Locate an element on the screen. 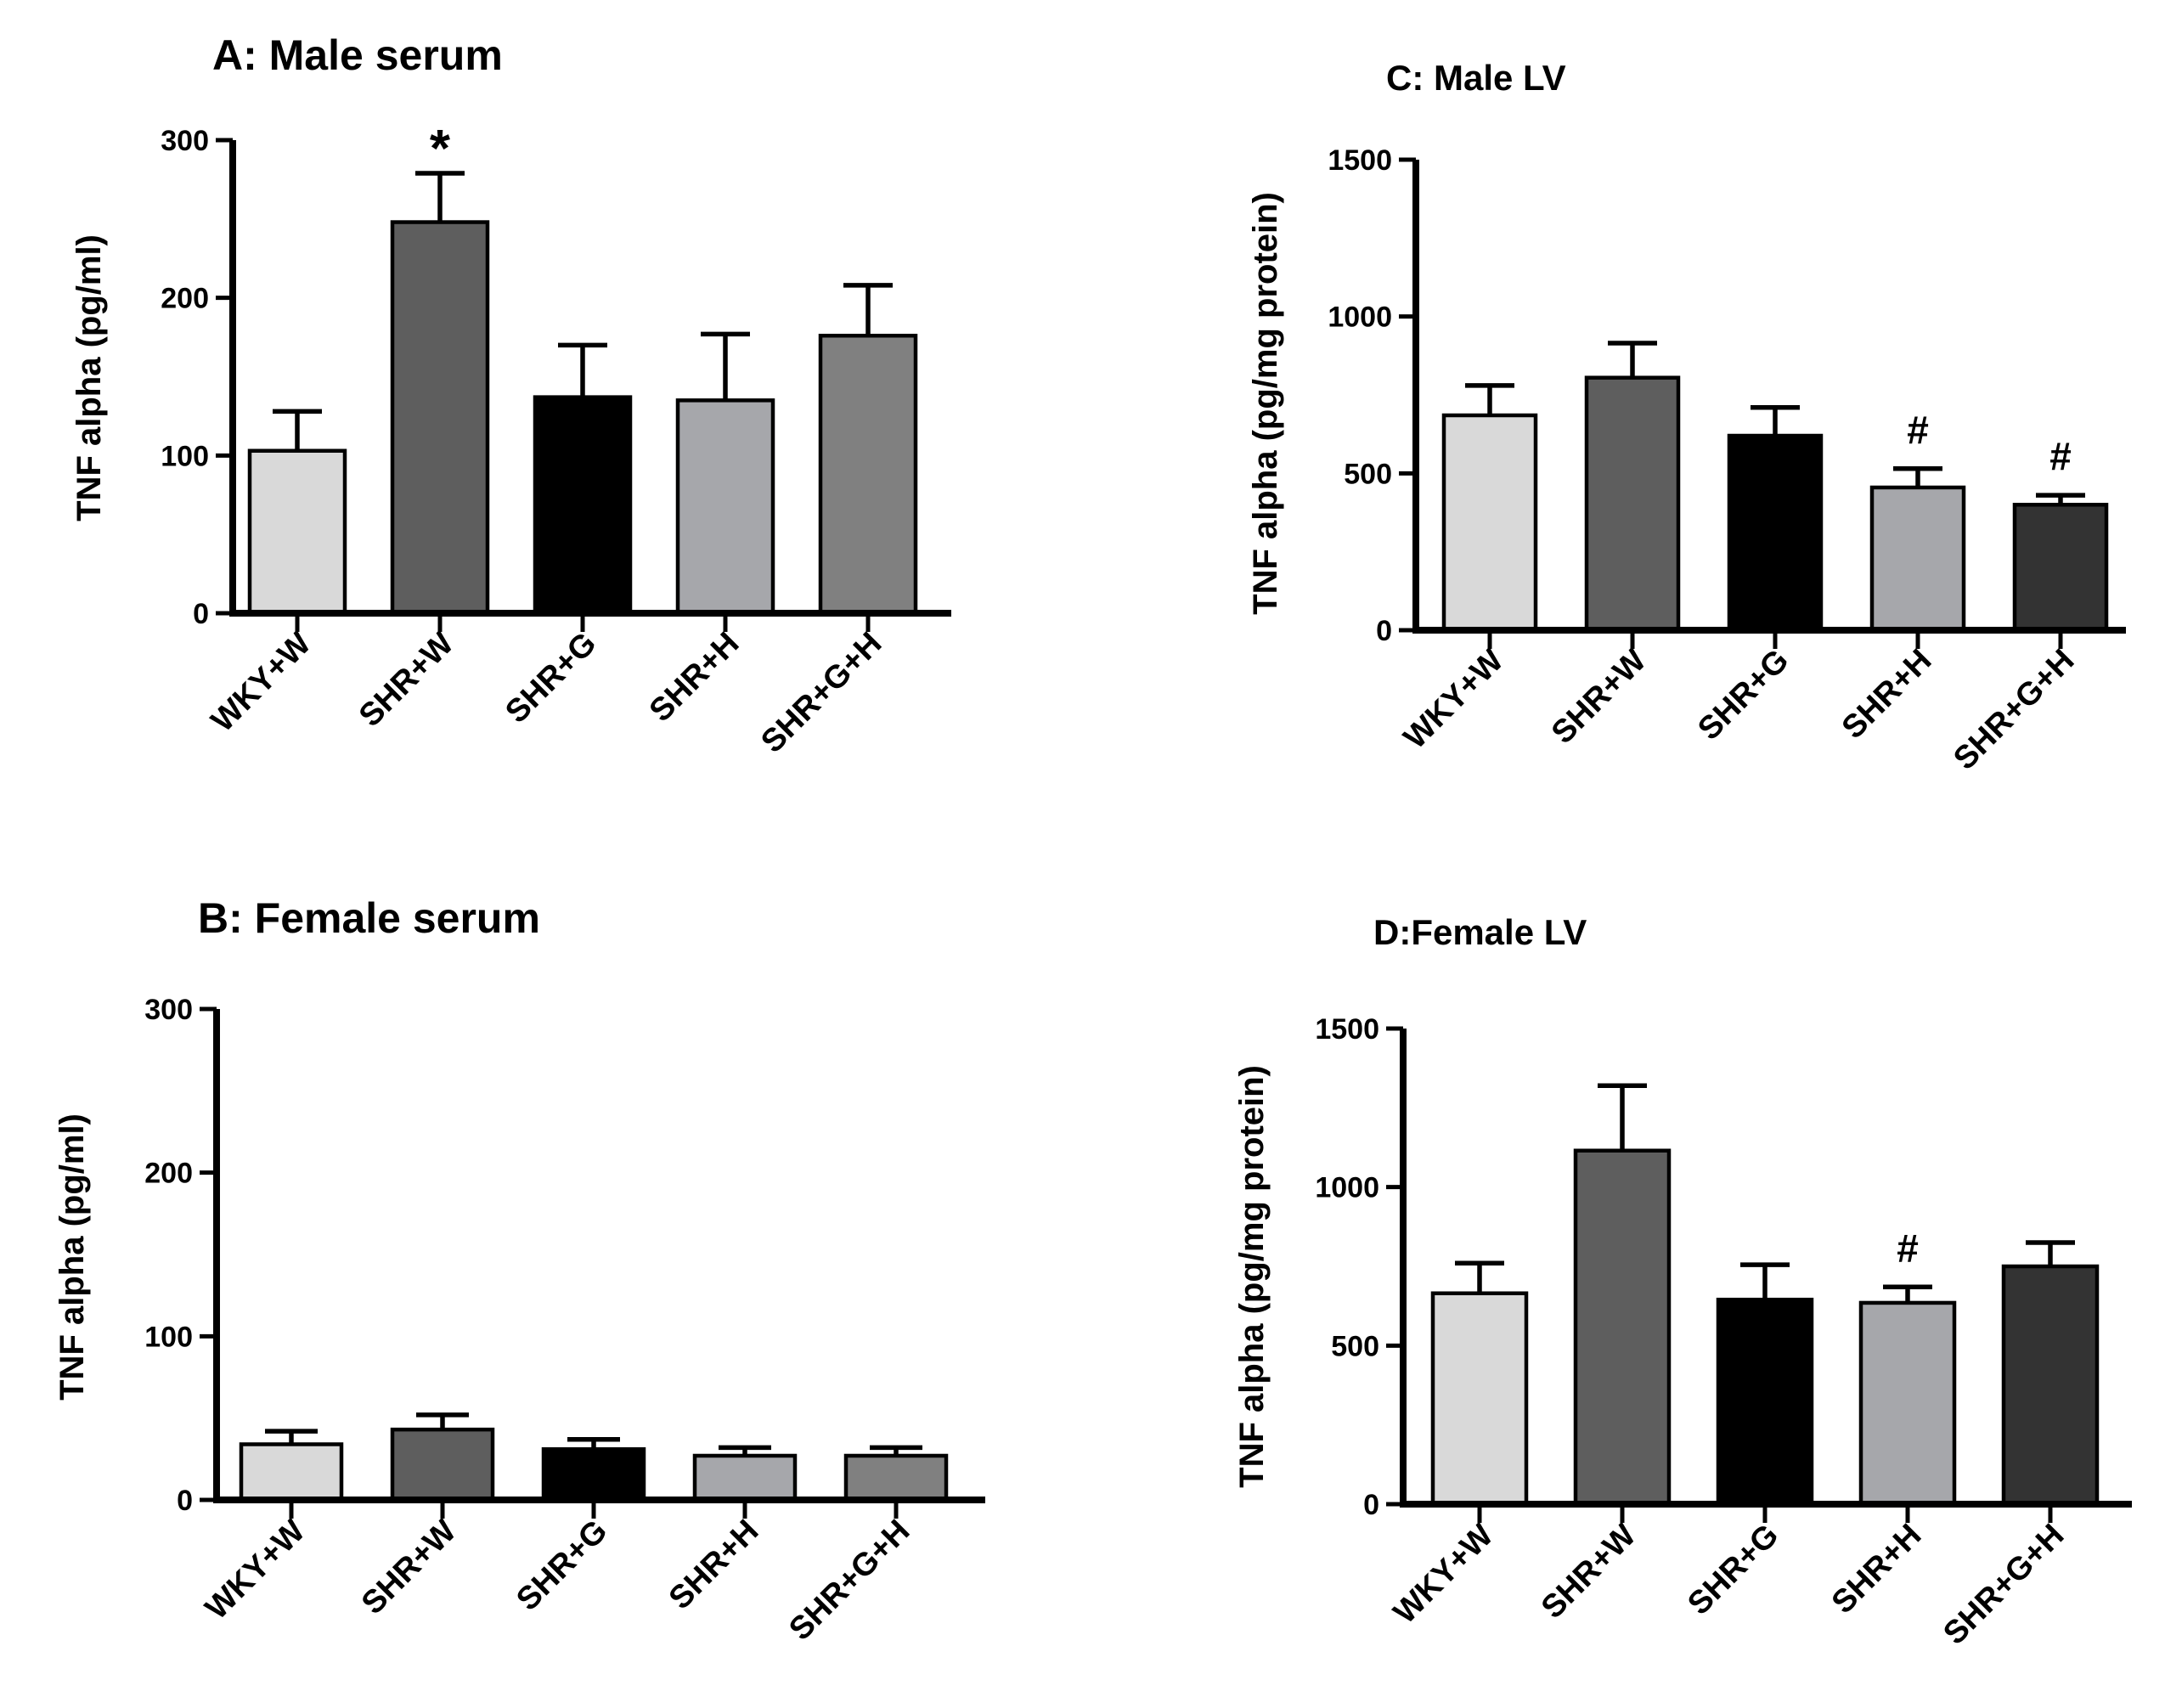 Image resolution: width=2165 pixels, height=1708 pixels. panel-b-bar-shr-plus-w is located at coordinates (443, 1464).